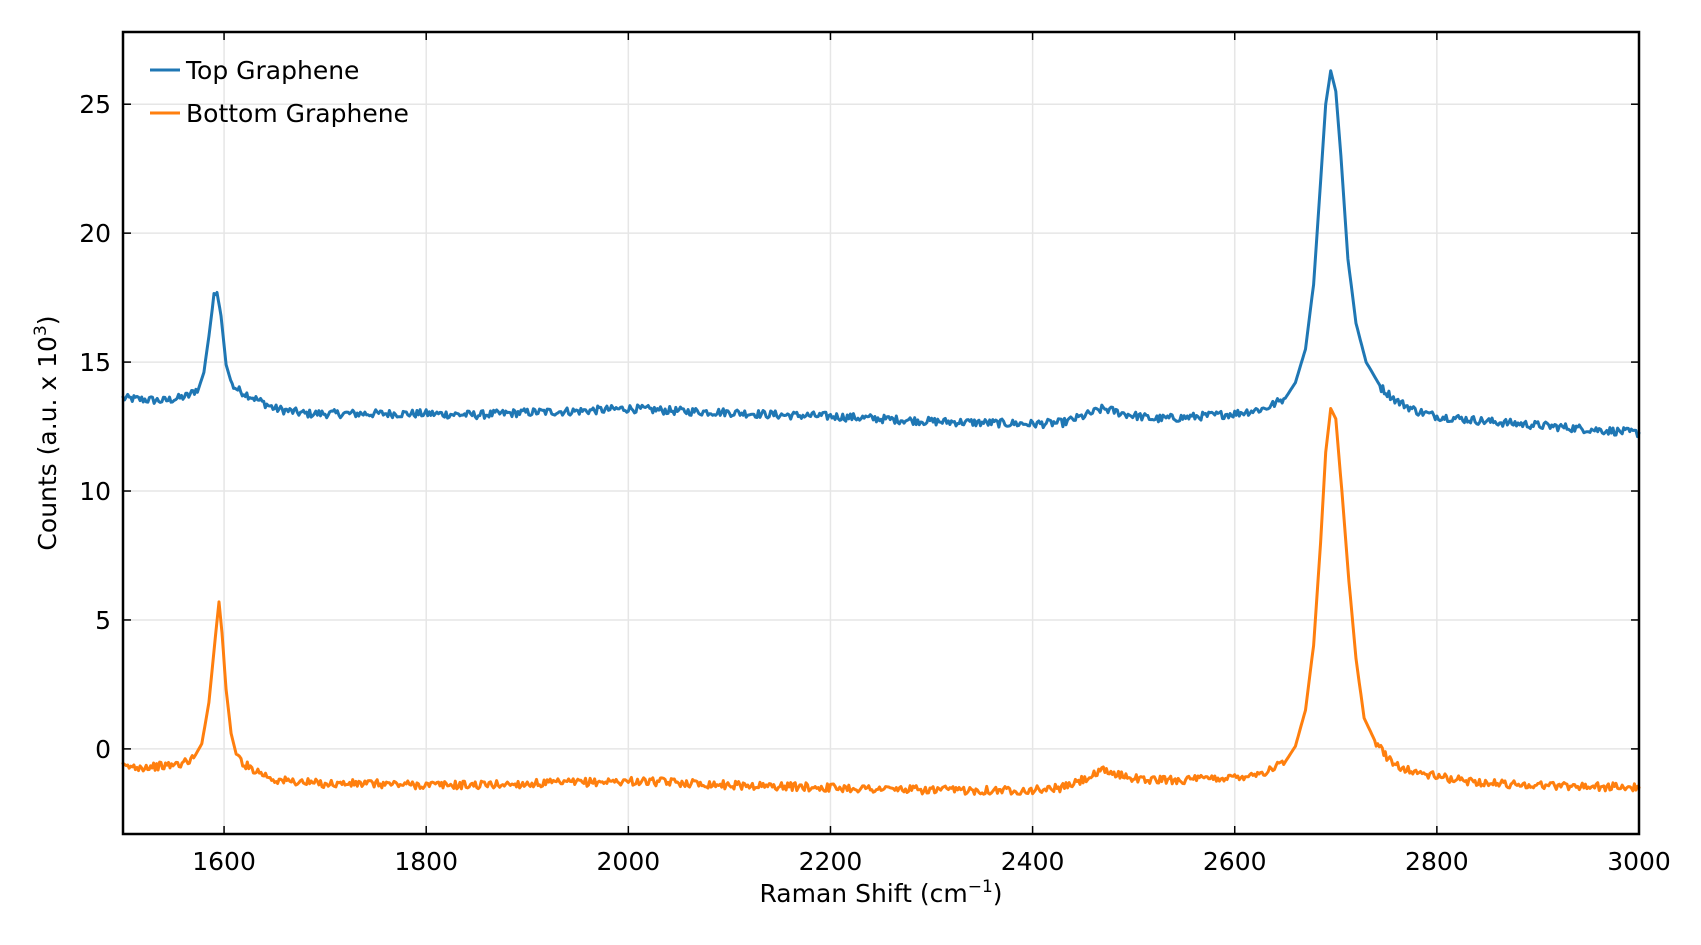 The height and width of the screenshot is (945, 1701). What do you see at coordinates (297, 113) in the screenshot?
I see `legend-label: Bottom Graphene` at bounding box center [297, 113].